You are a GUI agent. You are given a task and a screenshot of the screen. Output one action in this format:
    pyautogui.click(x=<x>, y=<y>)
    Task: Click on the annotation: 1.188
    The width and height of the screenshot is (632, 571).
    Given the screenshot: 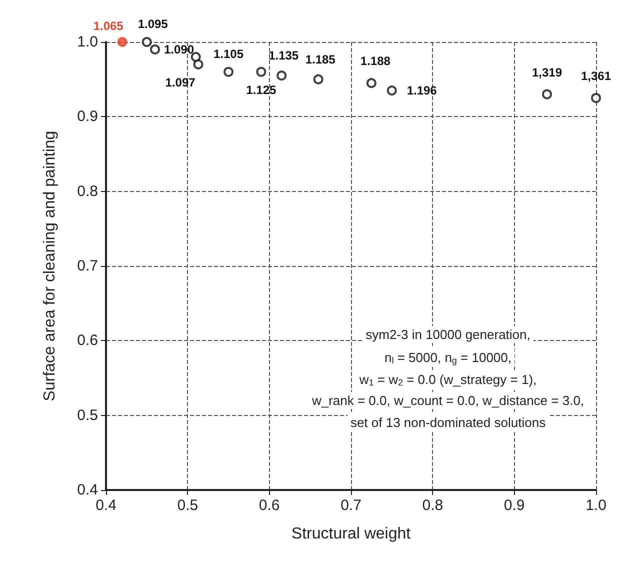 What is the action you would take?
    pyautogui.click(x=375, y=61)
    